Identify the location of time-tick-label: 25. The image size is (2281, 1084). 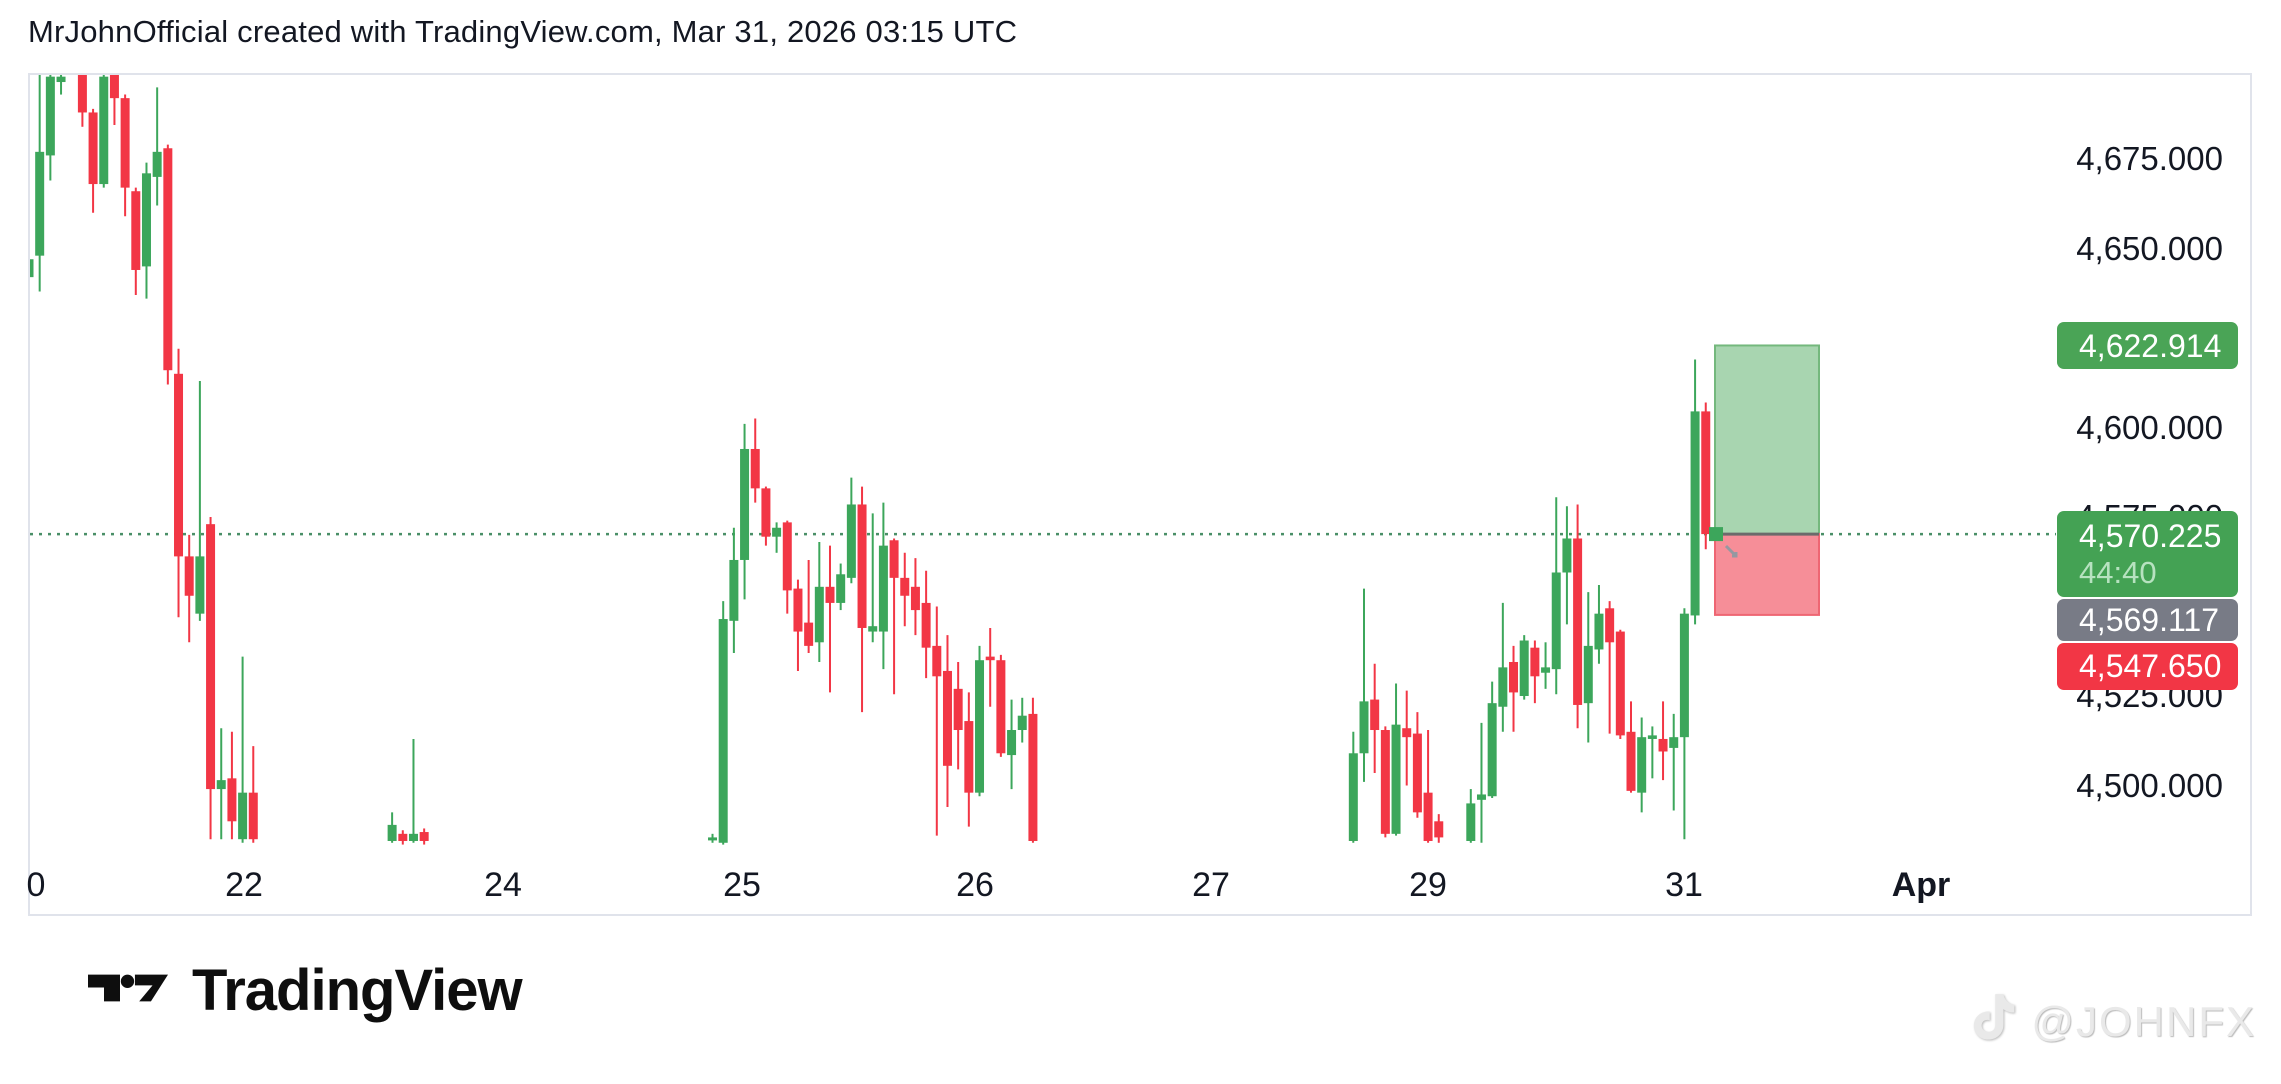
(742, 885).